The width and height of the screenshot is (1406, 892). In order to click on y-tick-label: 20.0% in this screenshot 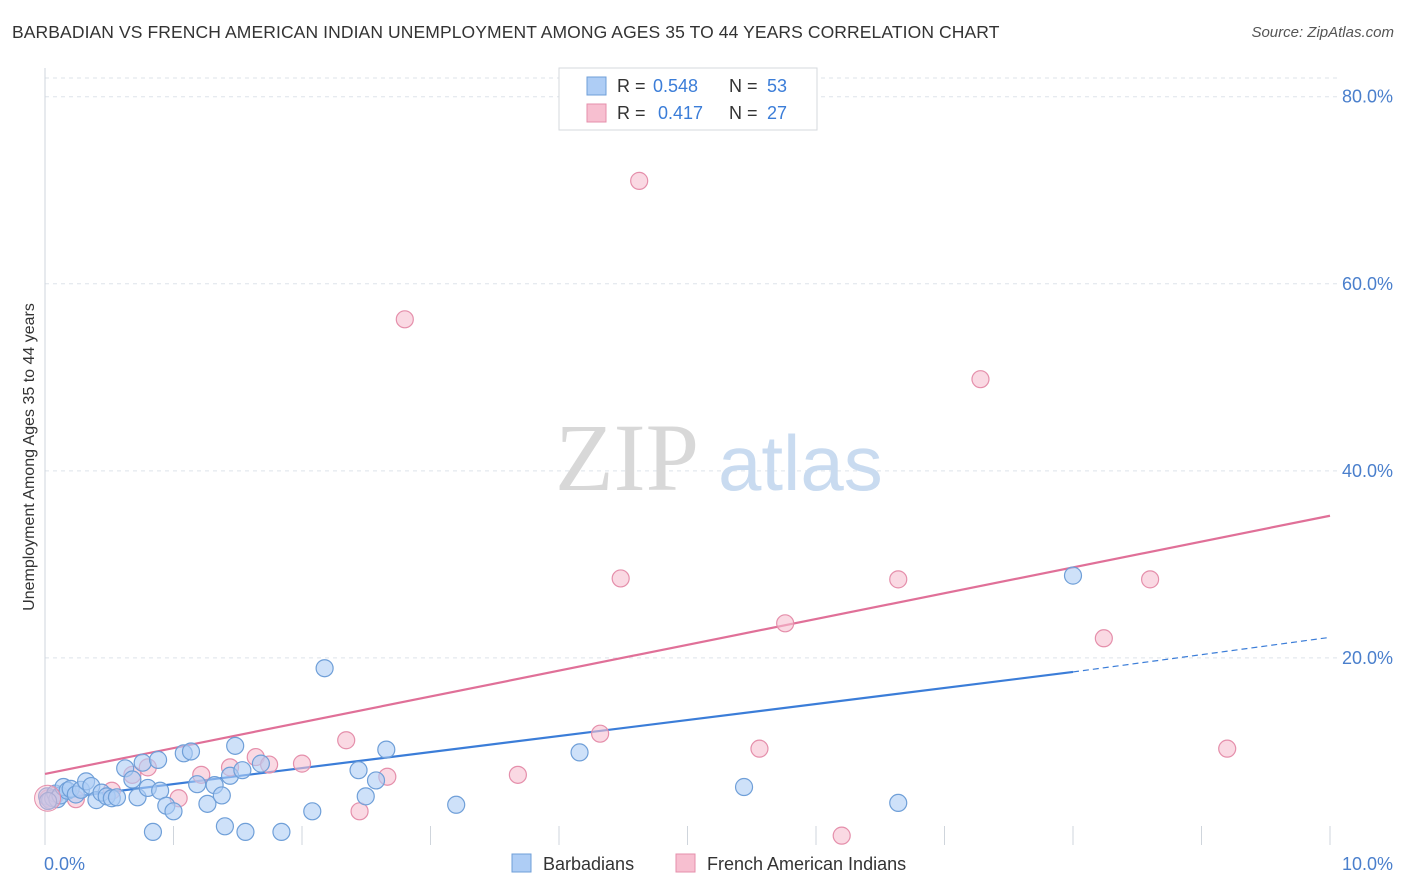, I will do `click(1367, 658)`.